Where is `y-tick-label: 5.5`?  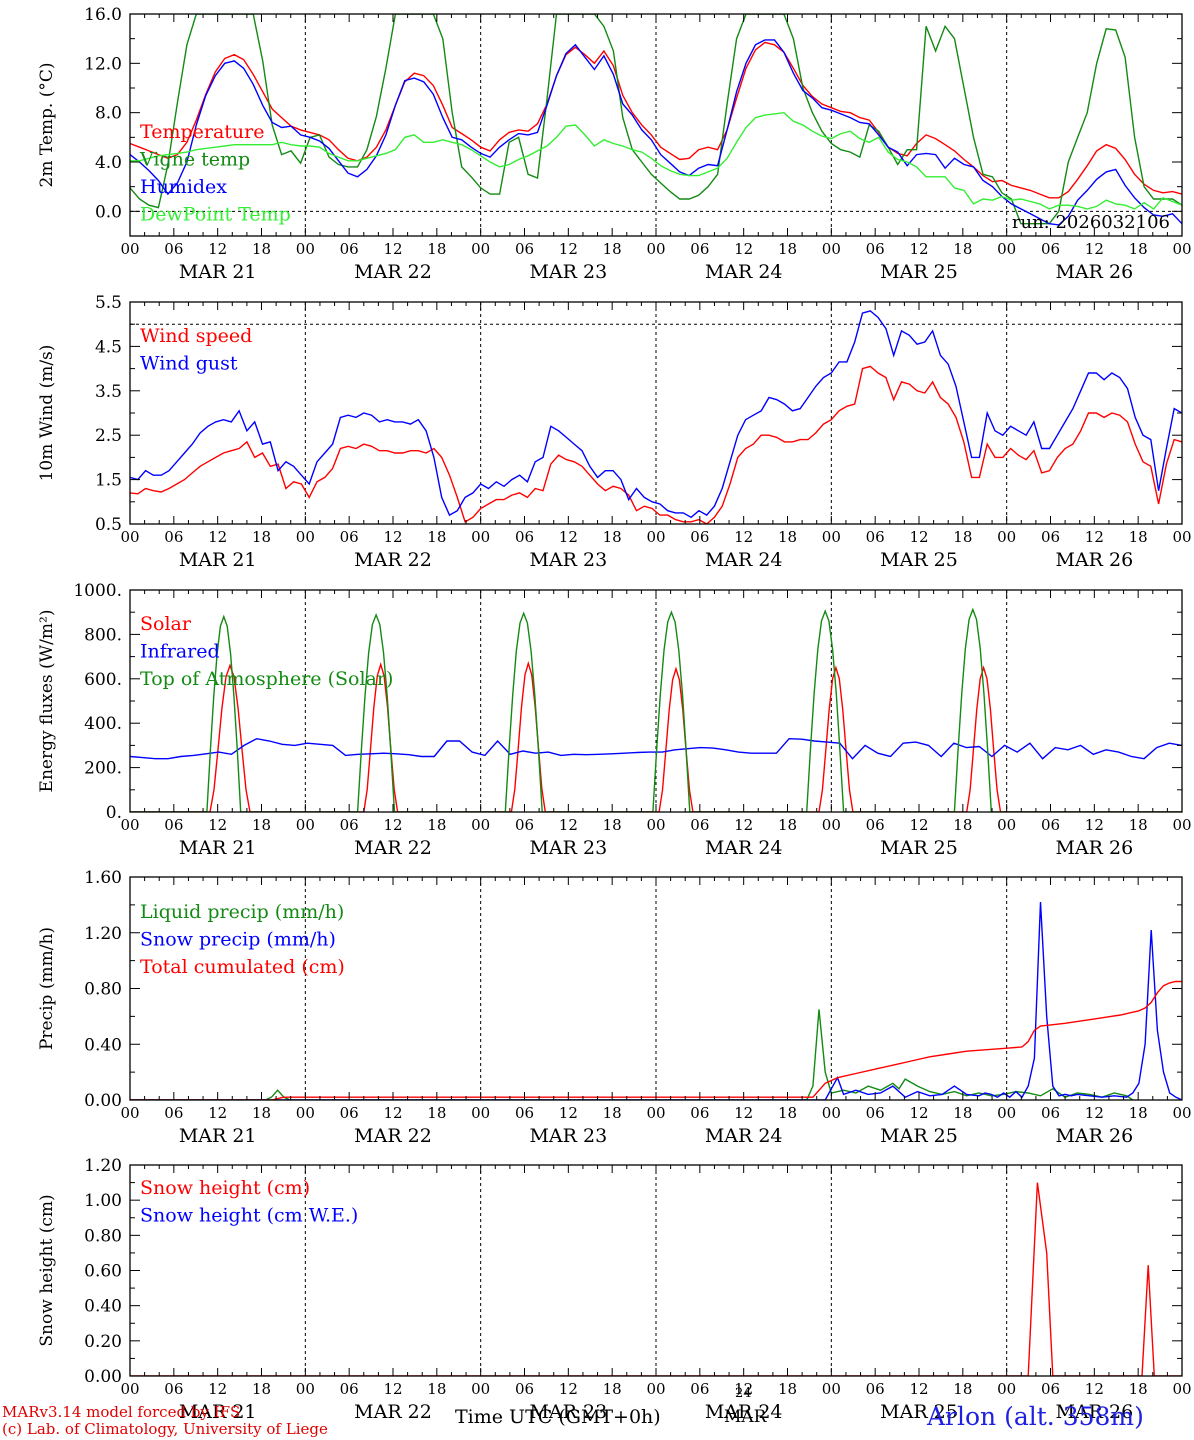
y-tick-label: 5.5 is located at coordinates (108, 303).